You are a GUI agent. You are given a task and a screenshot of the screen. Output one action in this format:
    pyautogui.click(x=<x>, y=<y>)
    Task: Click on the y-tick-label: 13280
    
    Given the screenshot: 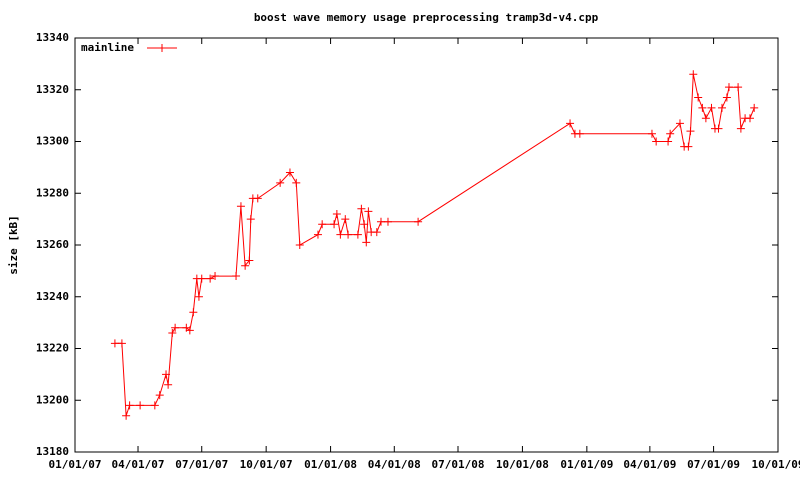 What is the action you would take?
    pyautogui.click(x=52, y=192)
    